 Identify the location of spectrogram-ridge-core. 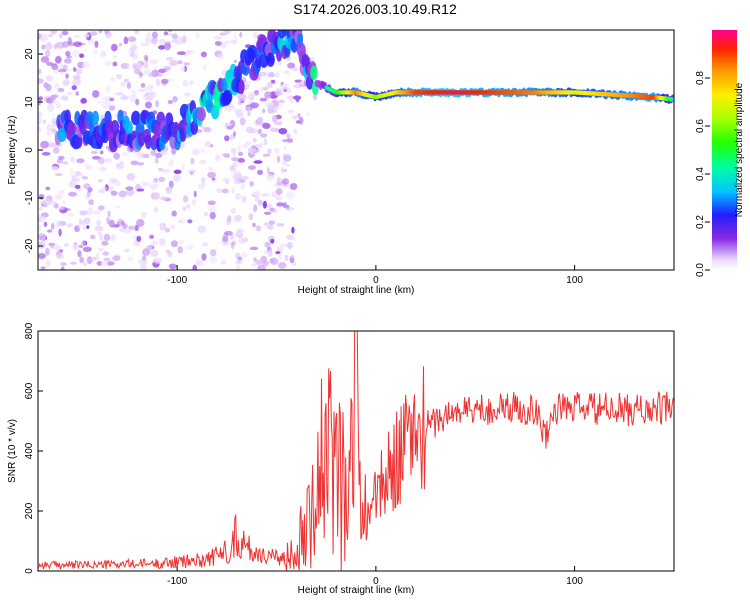
(672, 99).